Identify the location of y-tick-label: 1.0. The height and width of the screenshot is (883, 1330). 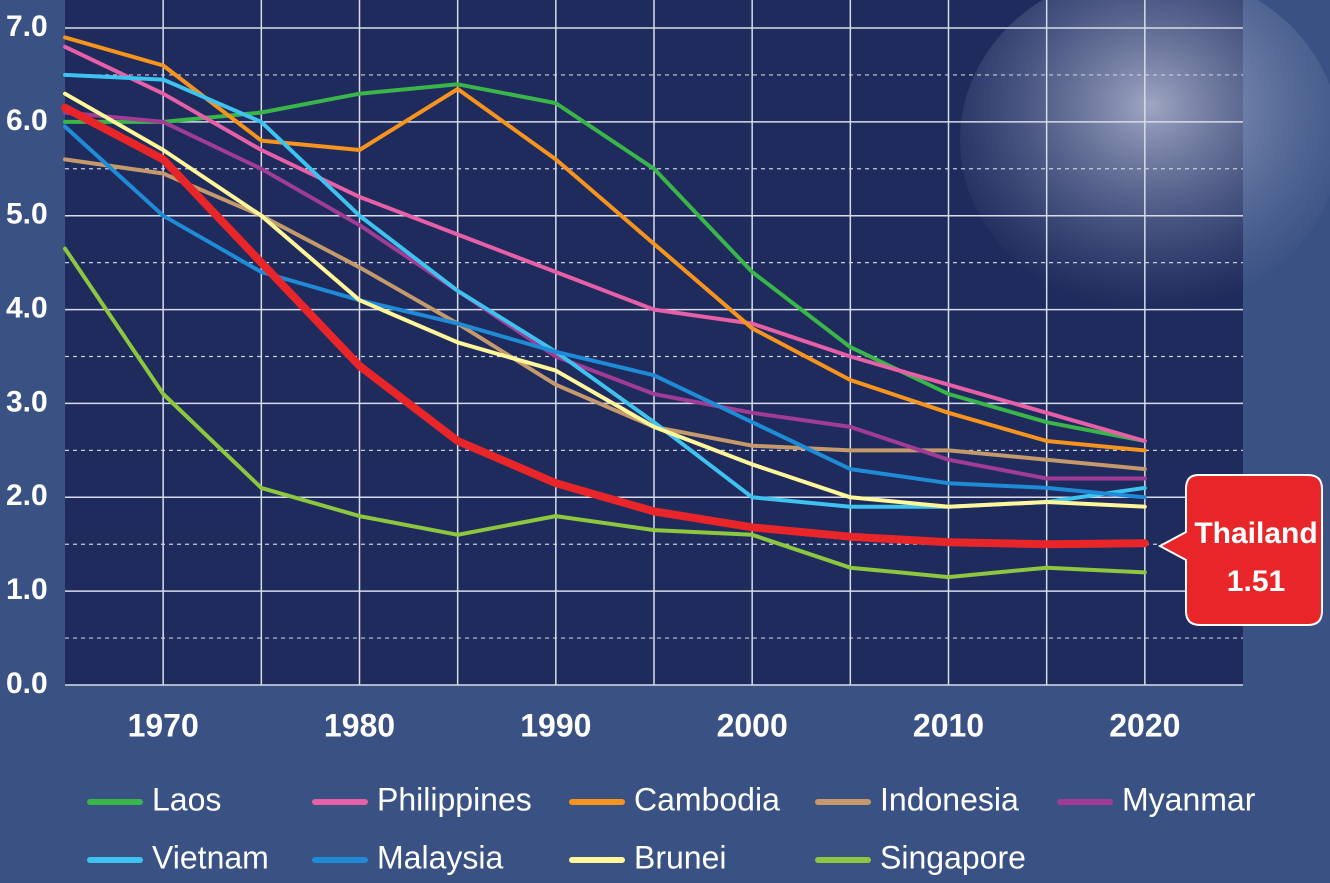
(27, 589).